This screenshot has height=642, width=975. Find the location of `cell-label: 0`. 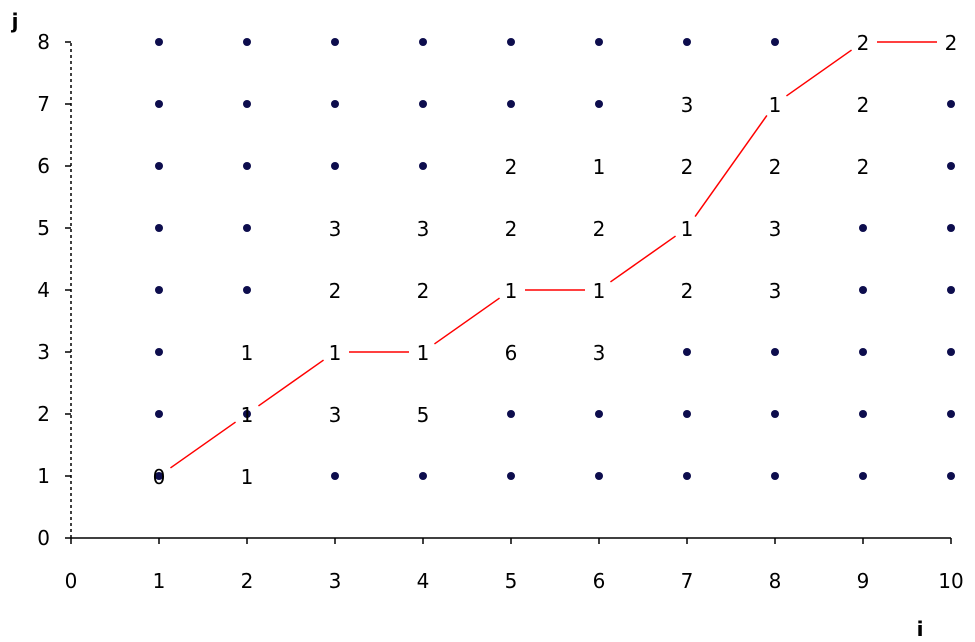

cell-label: 0 is located at coordinates (159, 477).